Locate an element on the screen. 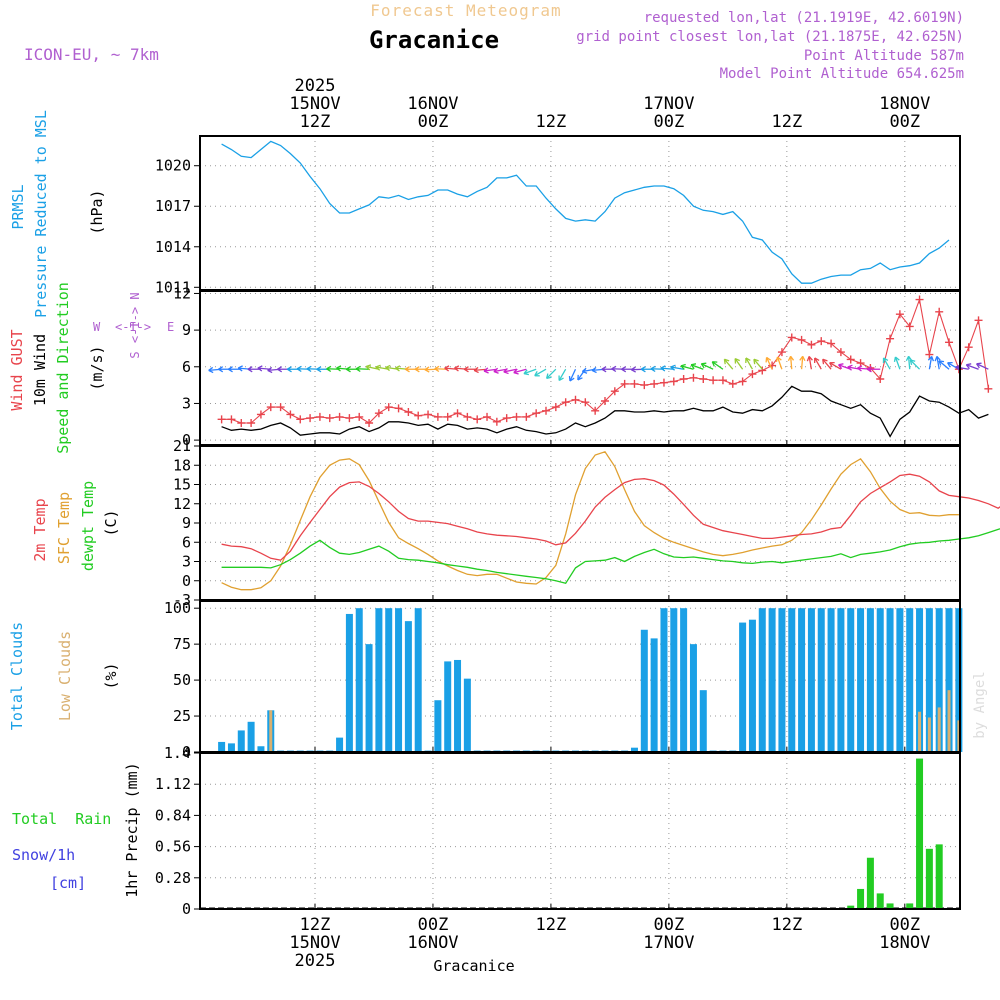  clouds-frame is located at coordinates (580, 676).